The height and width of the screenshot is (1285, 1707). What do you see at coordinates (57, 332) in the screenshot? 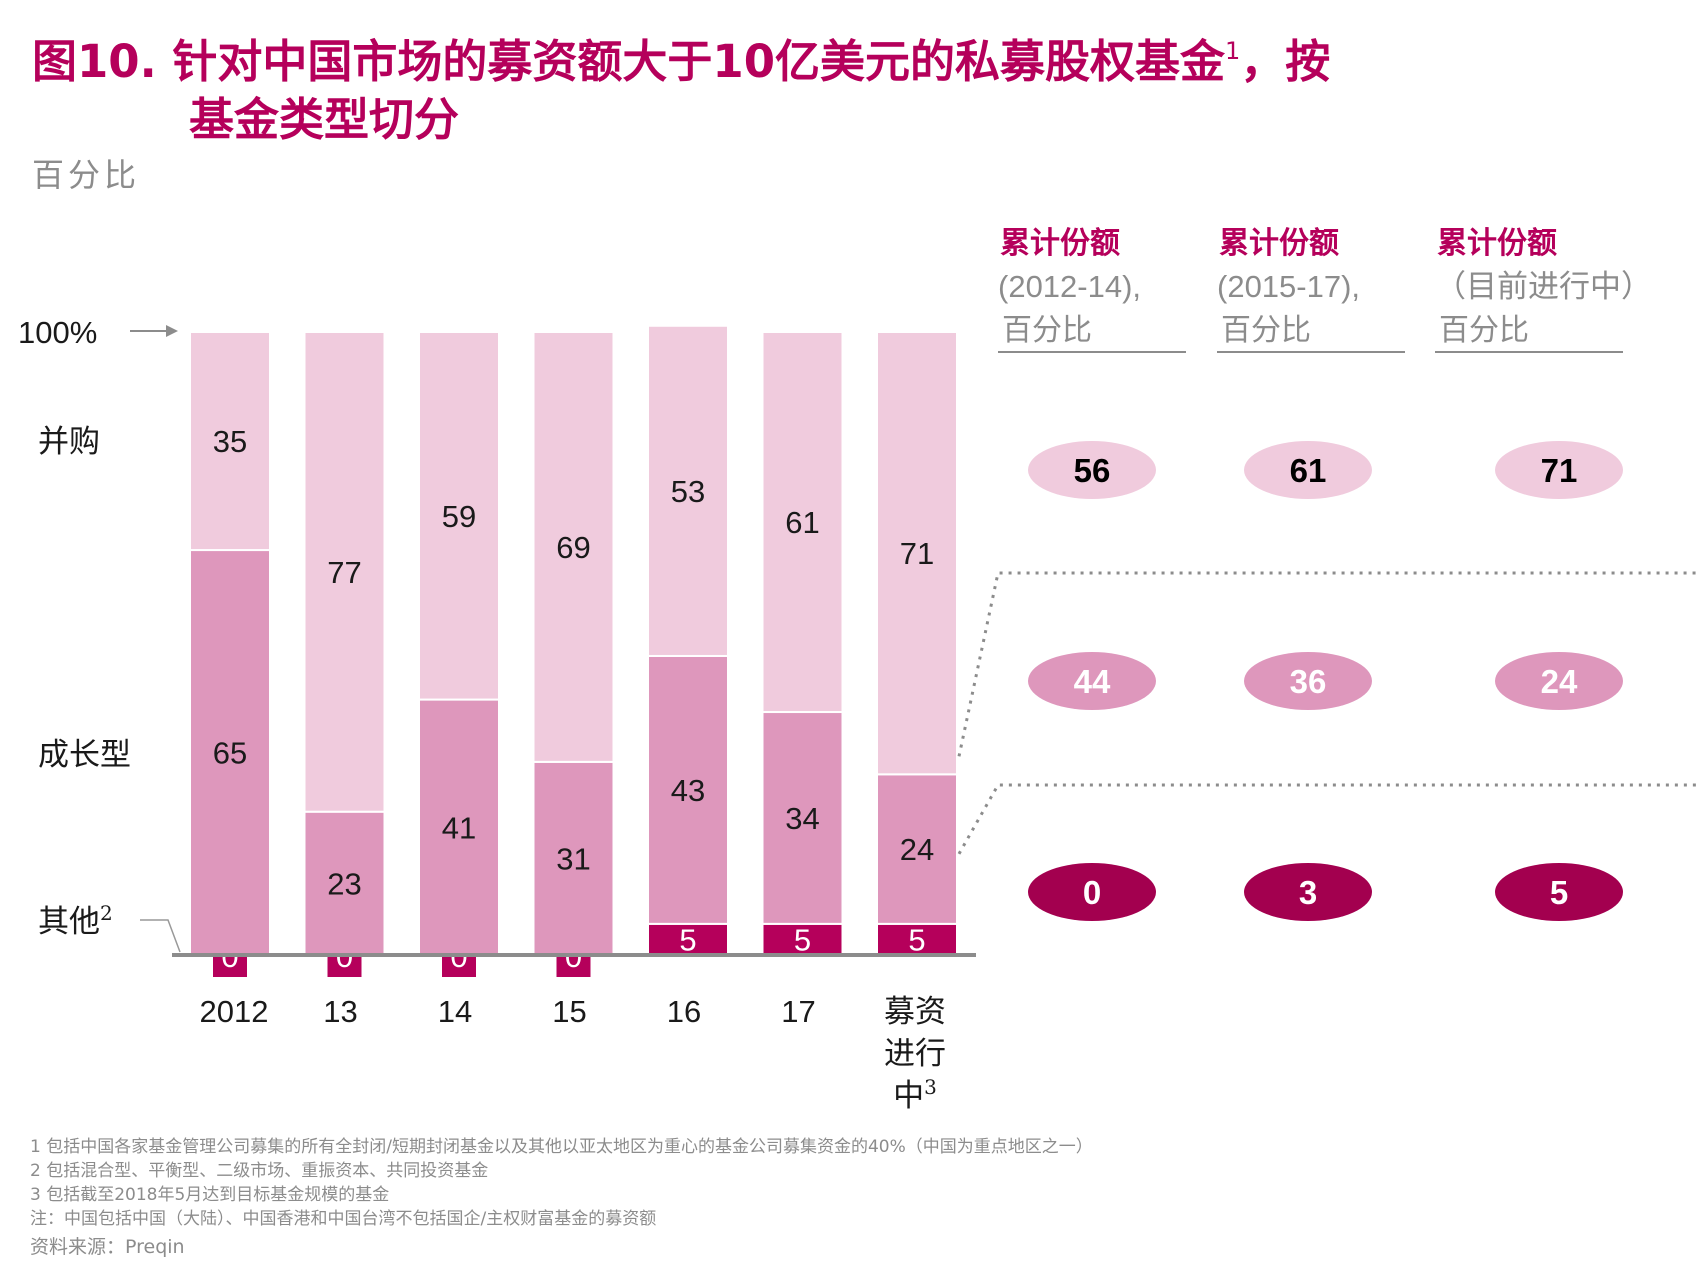
I see `hundred-percent-label: 100%` at bounding box center [57, 332].